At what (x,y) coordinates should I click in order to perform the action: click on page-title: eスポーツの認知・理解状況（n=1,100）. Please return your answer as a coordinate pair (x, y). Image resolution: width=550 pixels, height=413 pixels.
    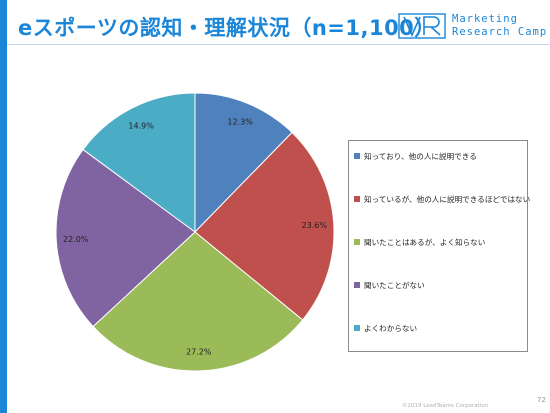
    Looking at the image, I should click on (227, 28).